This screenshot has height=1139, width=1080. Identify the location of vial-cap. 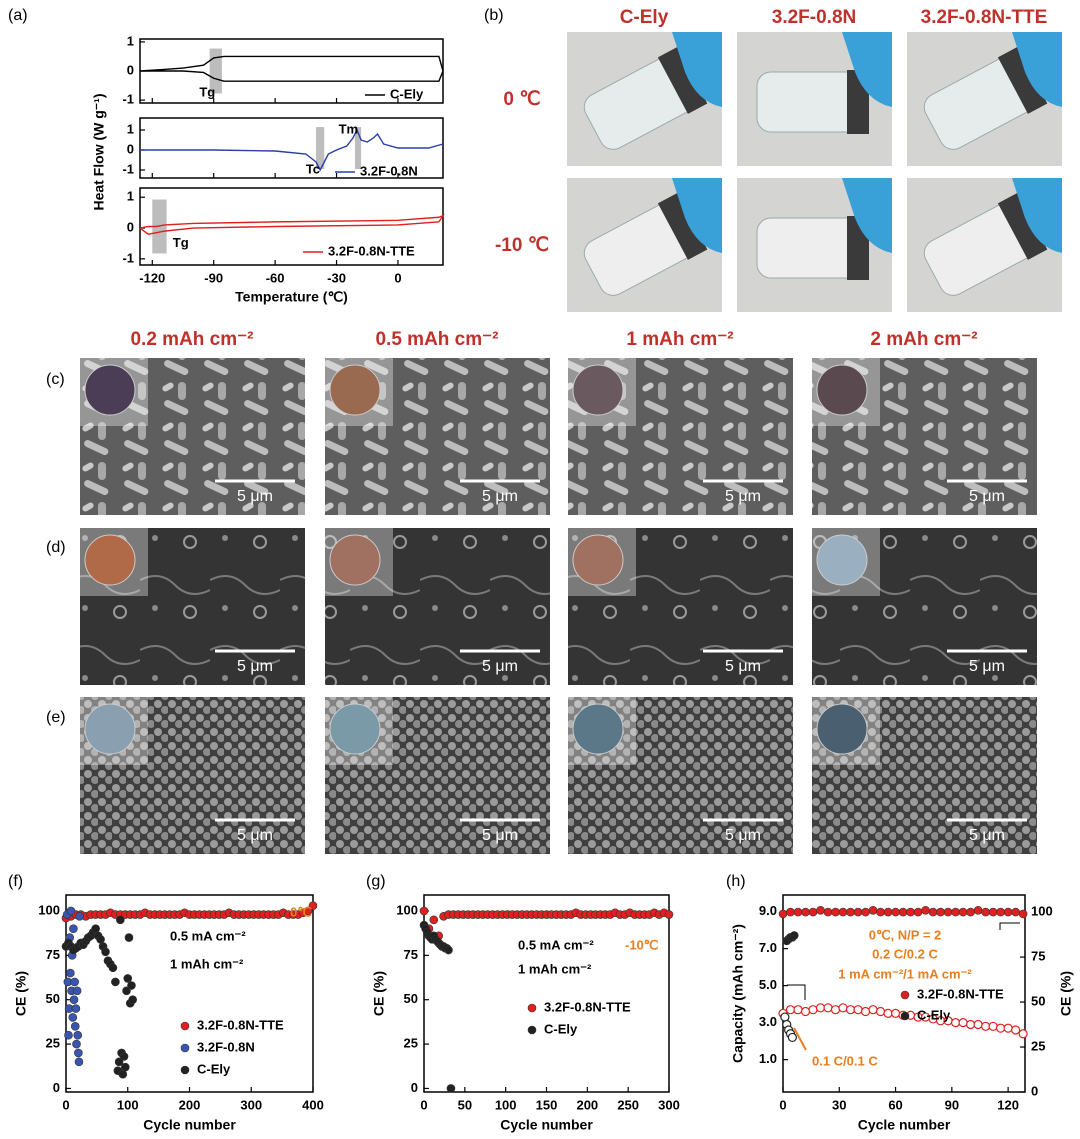
(682, 226).